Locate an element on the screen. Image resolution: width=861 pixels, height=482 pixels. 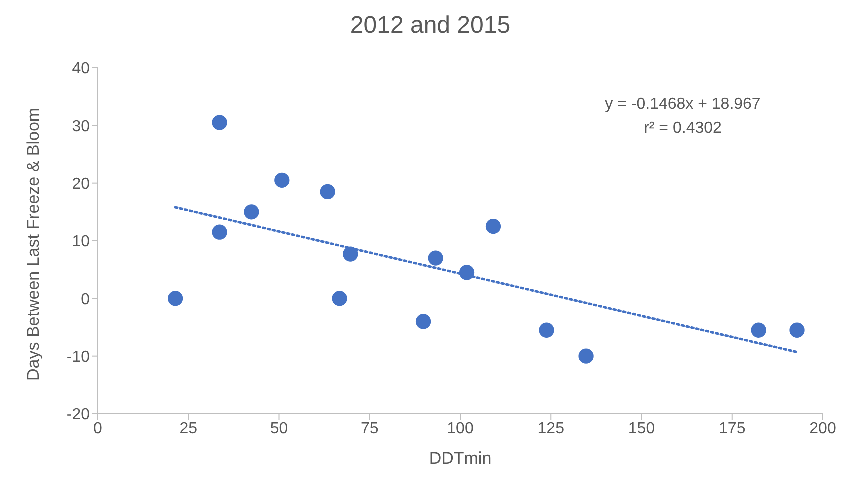
y-tick-label: 40 is located at coordinates (81, 69).